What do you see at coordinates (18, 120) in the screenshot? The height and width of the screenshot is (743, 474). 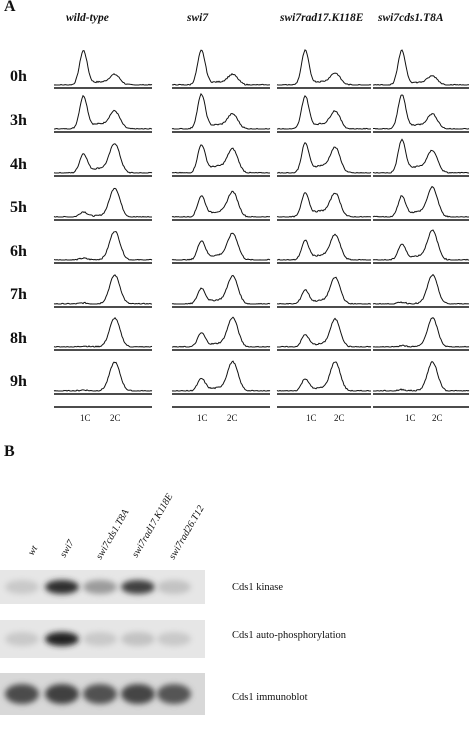 I see `timepoint-label: 3h` at bounding box center [18, 120].